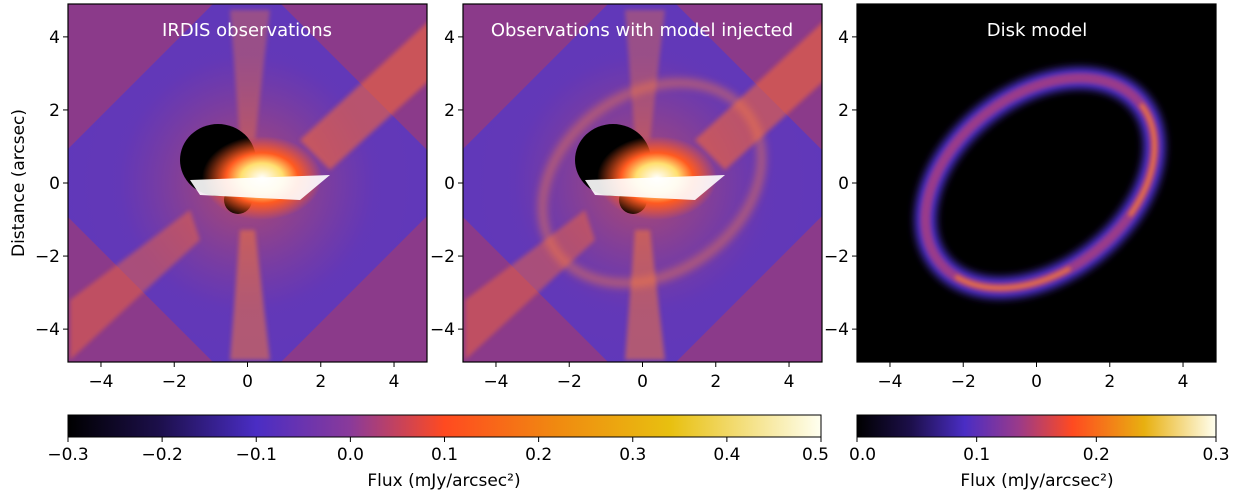 This screenshot has height=494, width=1242. What do you see at coordinates (67, 455) in the screenshot?
I see `colorbar-tick-label: −0.3` at bounding box center [67, 455].